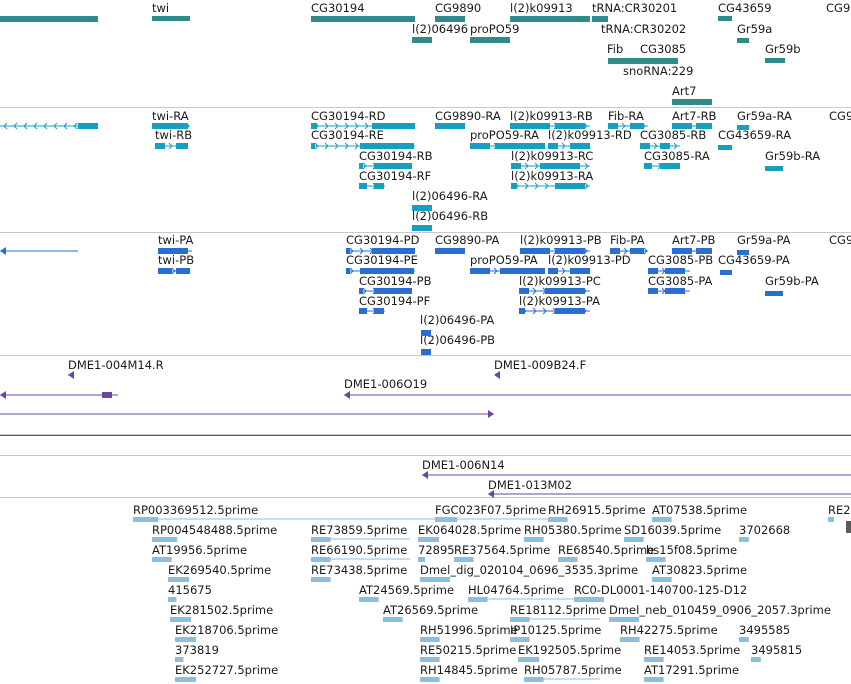  Describe the element at coordinates (162, 559) in the screenshot. I see `est-glyph-at19956-5prime` at that location.